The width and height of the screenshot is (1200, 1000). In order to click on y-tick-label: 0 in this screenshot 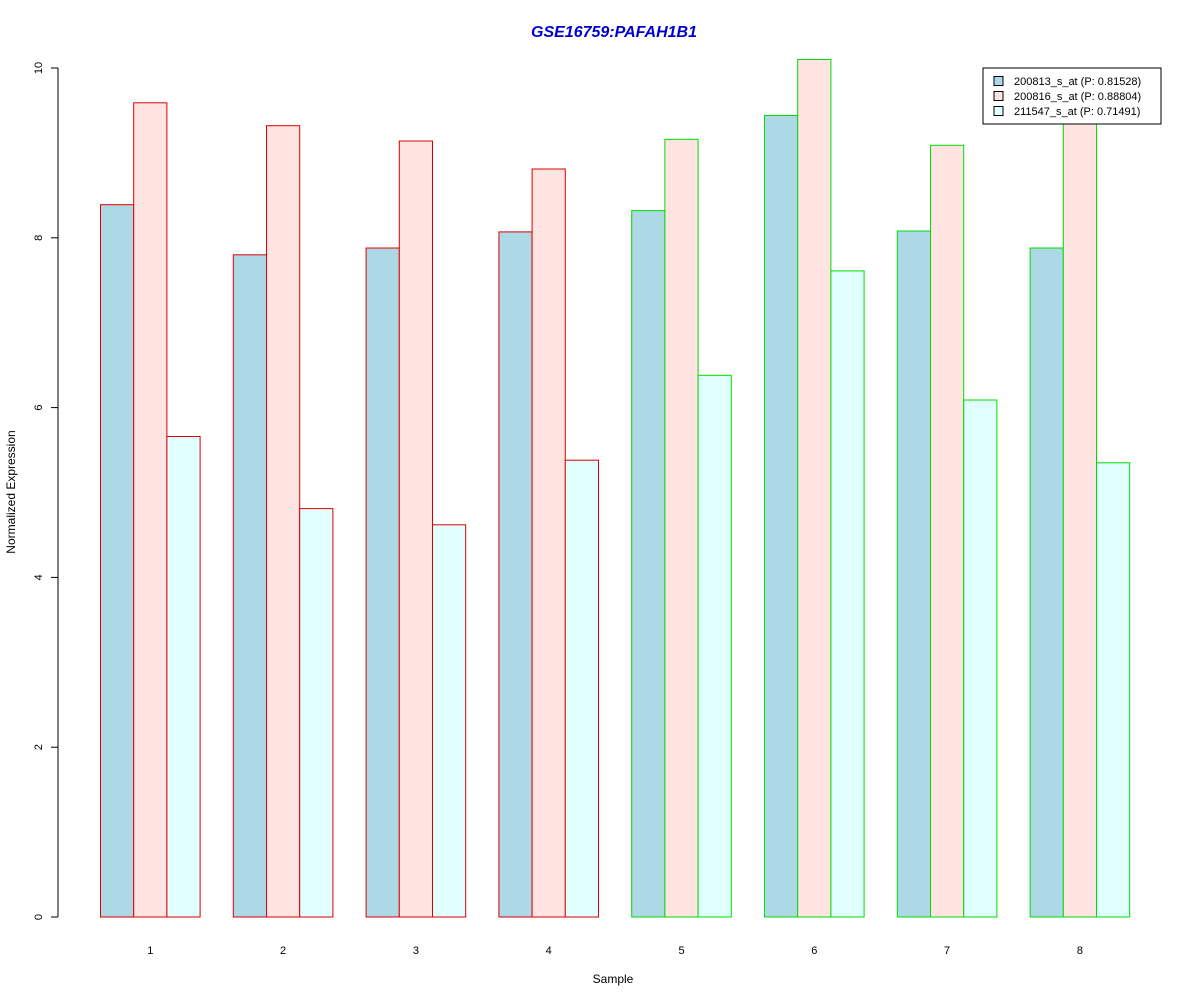, I will do `click(39, 917)`.